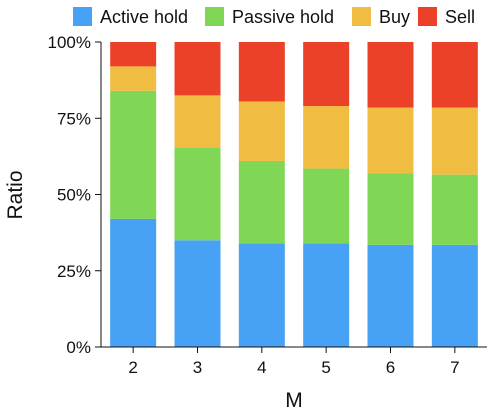 The width and height of the screenshot is (498, 414). I want to click on x-tick-label: 2, so click(132, 367).